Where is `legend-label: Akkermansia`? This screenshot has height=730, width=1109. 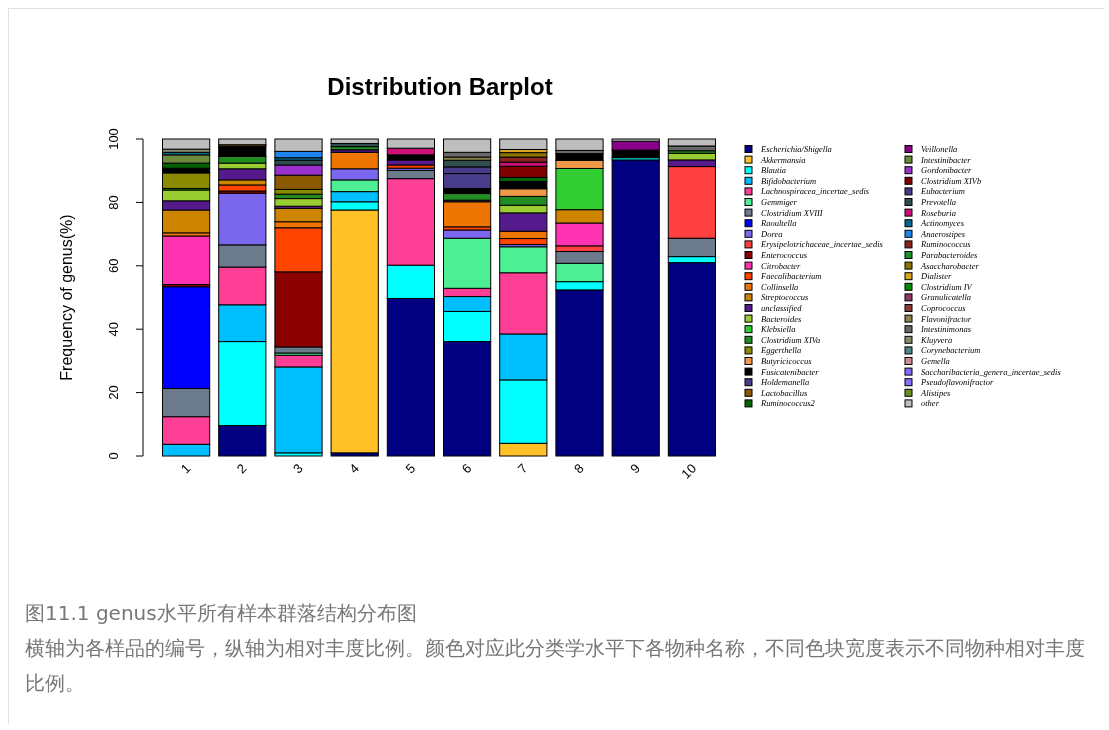 legend-label: Akkermansia is located at coordinates (783, 159).